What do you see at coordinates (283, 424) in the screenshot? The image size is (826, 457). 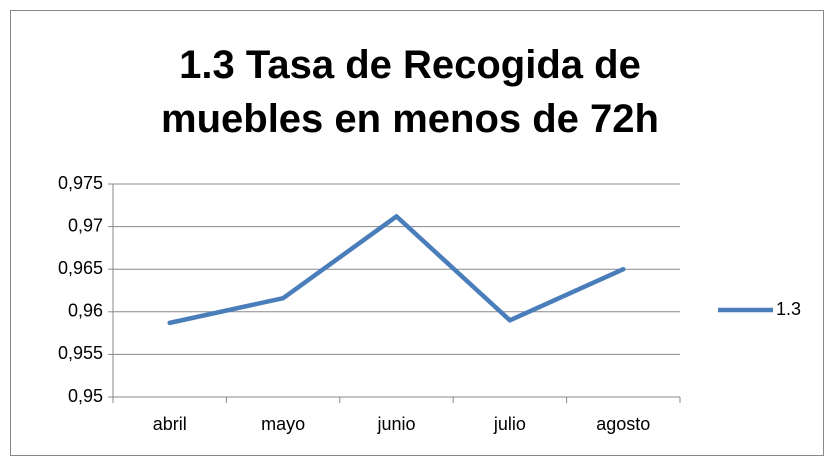 I see `x-tick-label: mayo` at bounding box center [283, 424].